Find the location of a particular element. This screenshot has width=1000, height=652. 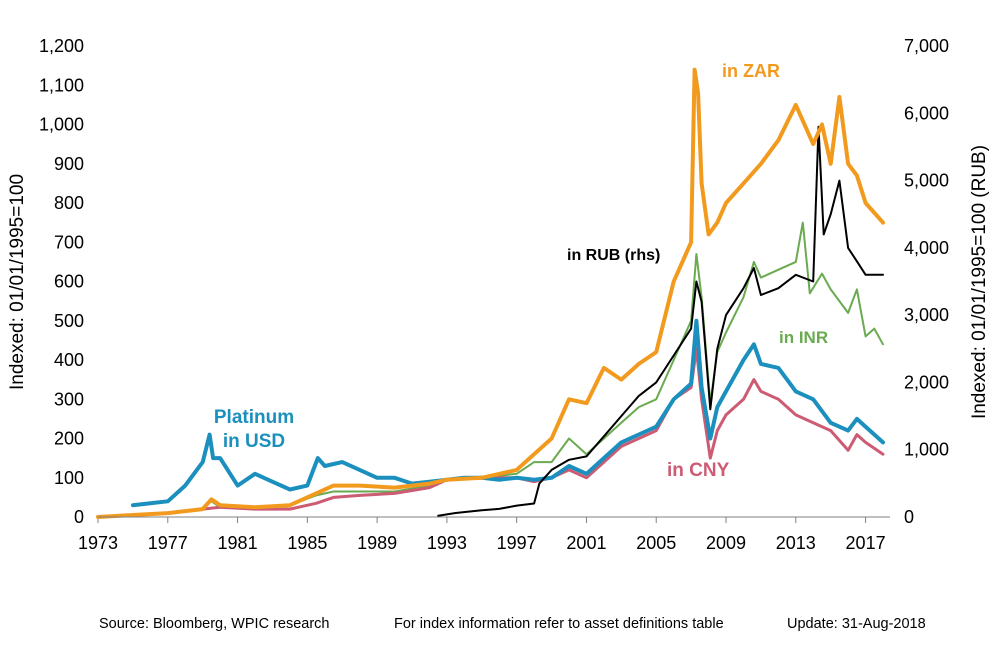

x-tick-label: 1989 is located at coordinates (377, 543).